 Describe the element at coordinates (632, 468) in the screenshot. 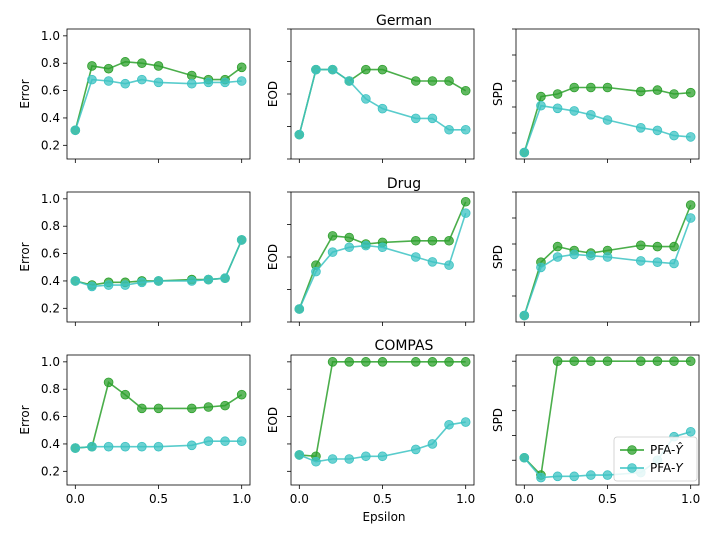

I see `legend-marker-pfa_y` at that location.